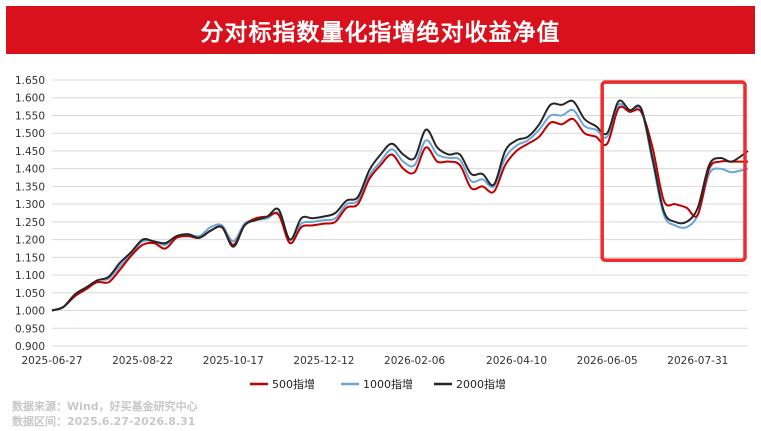 This screenshot has width=761, height=431. What do you see at coordinates (481, 384) in the screenshot?
I see `legend-label: 2000指增` at bounding box center [481, 384].